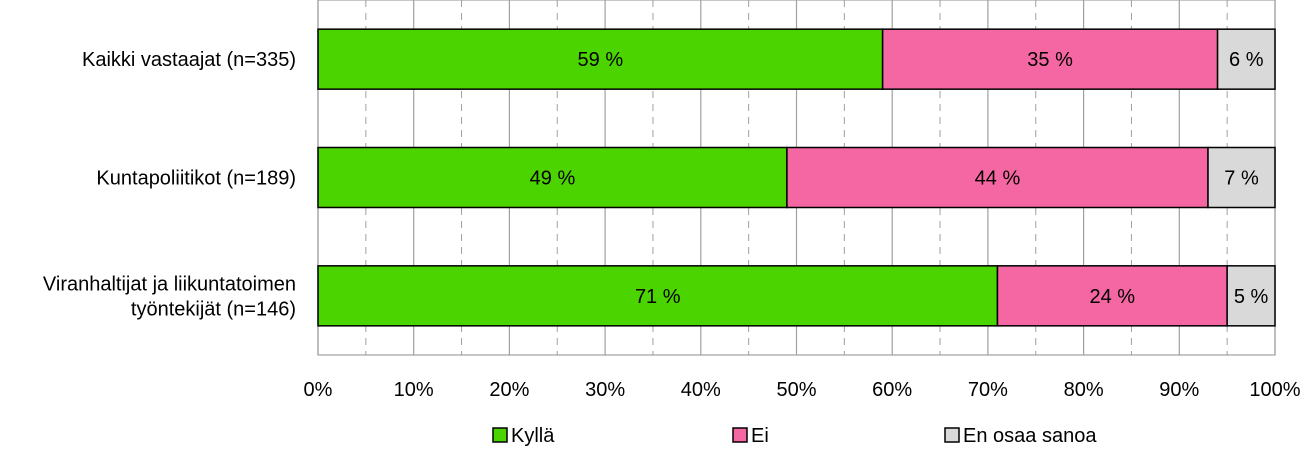 This screenshot has height=458, width=1310. What do you see at coordinates (213, 309) in the screenshot?
I see `category-label: työntekijät (n=146)` at bounding box center [213, 309].